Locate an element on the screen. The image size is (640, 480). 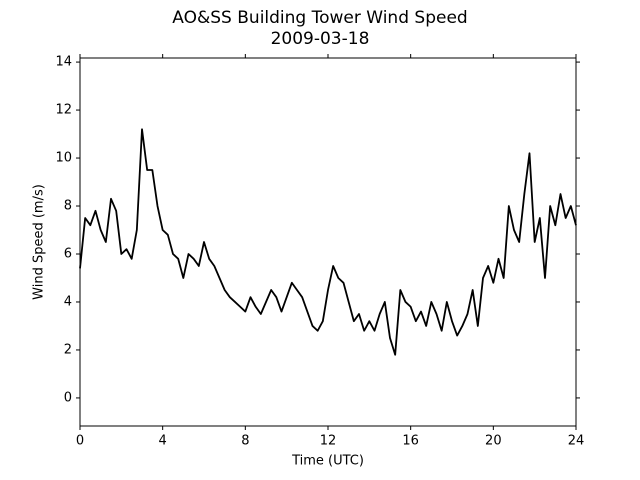
y-tick-label: 4 is located at coordinates (68, 301).